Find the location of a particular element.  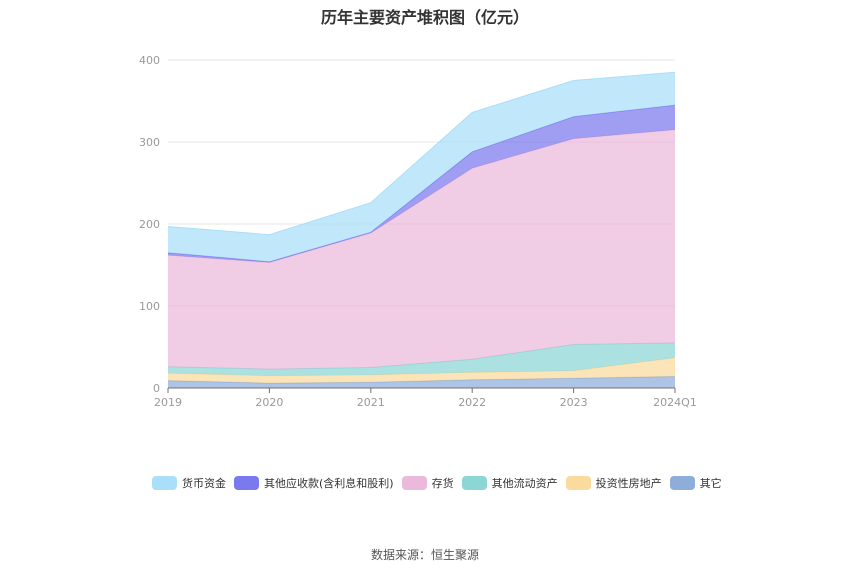

y-tick-label: 100 is located at coordinates (149, 306).